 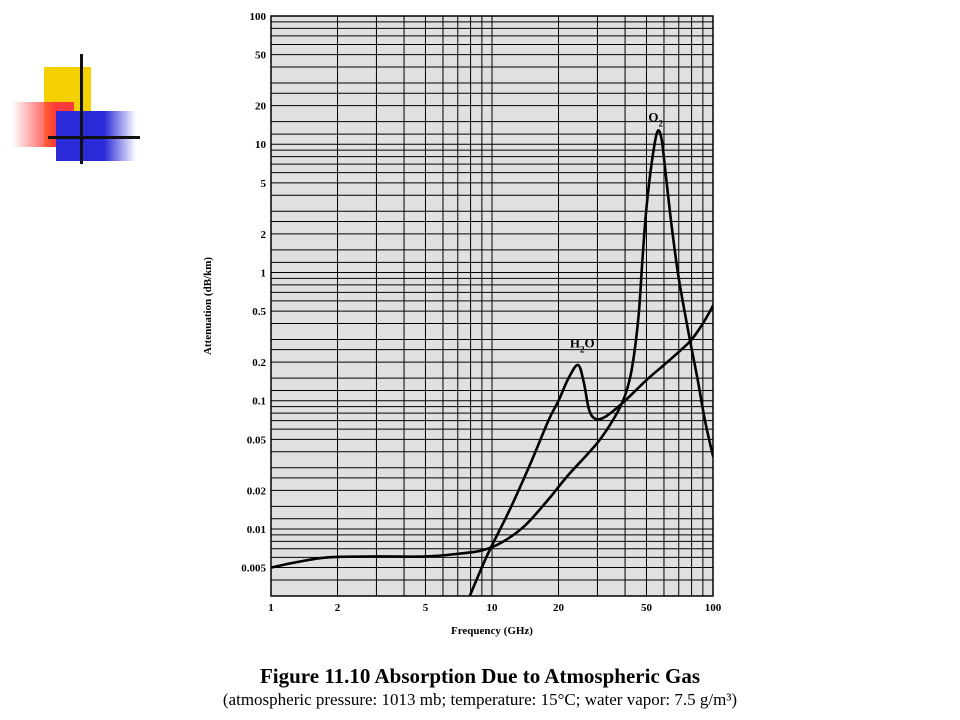 I want to click on y-tick-label: 0.05, so click(x=257, y=440).